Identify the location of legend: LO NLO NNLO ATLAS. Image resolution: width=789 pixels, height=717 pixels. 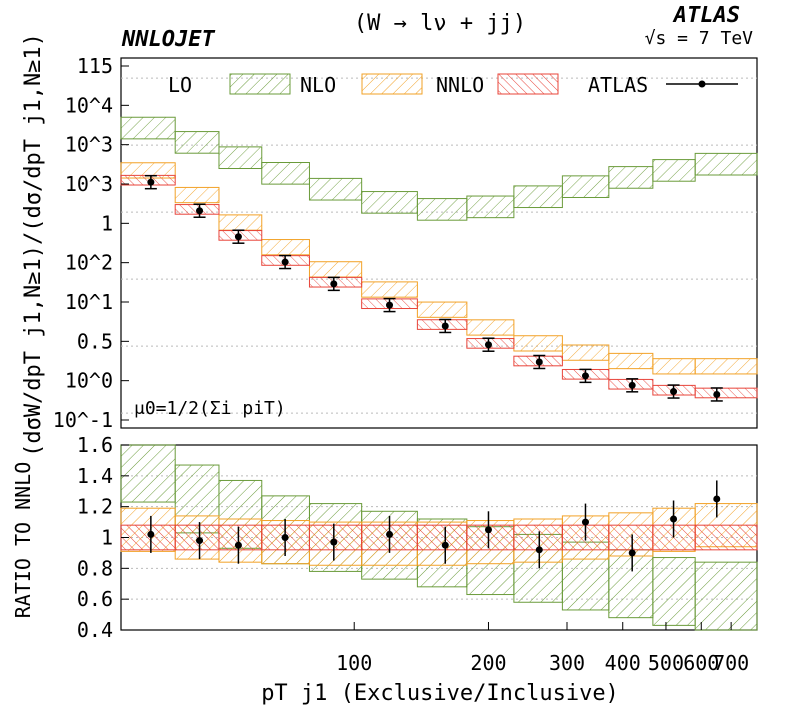
(453, 85).